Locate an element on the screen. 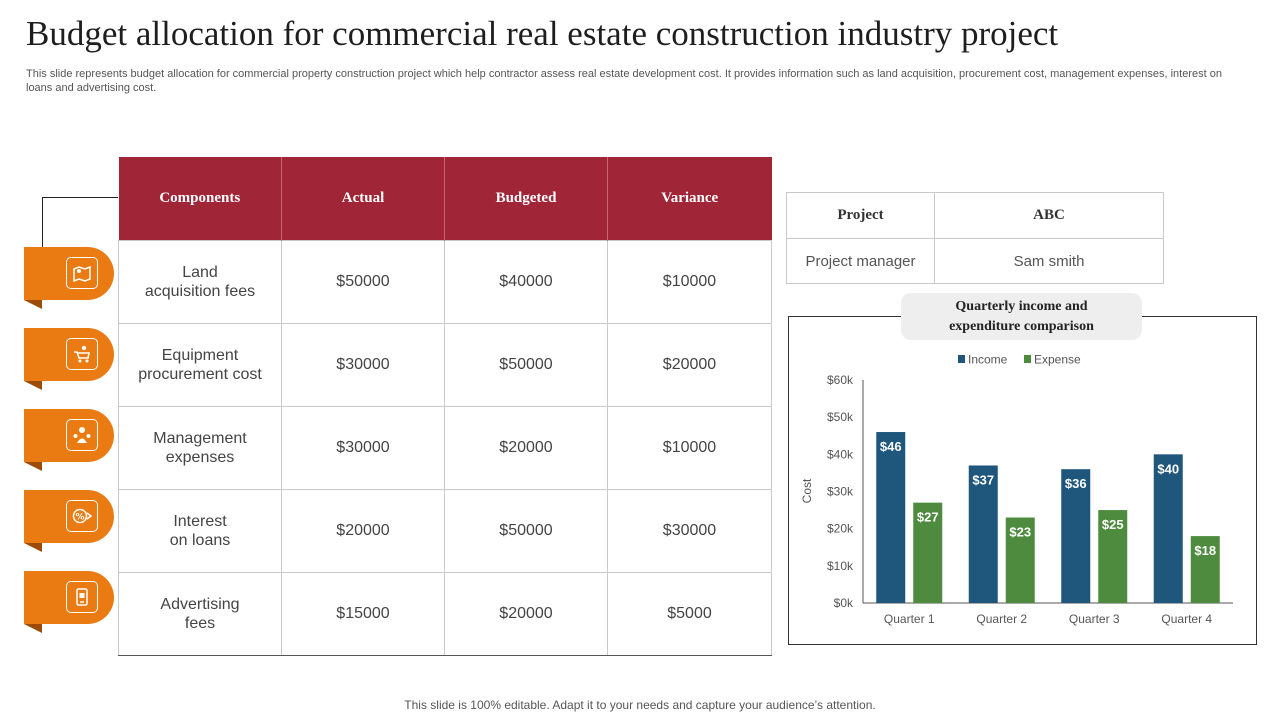  x-tick-label: Quarter 3 is located at coordinates (1094, 619).